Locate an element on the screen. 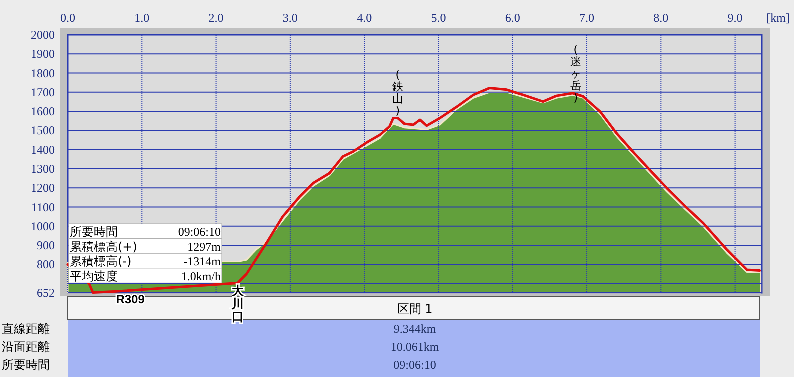 This screenshot has width=794, height=377. text: 直線距離 is located at coordinates (26, 329).